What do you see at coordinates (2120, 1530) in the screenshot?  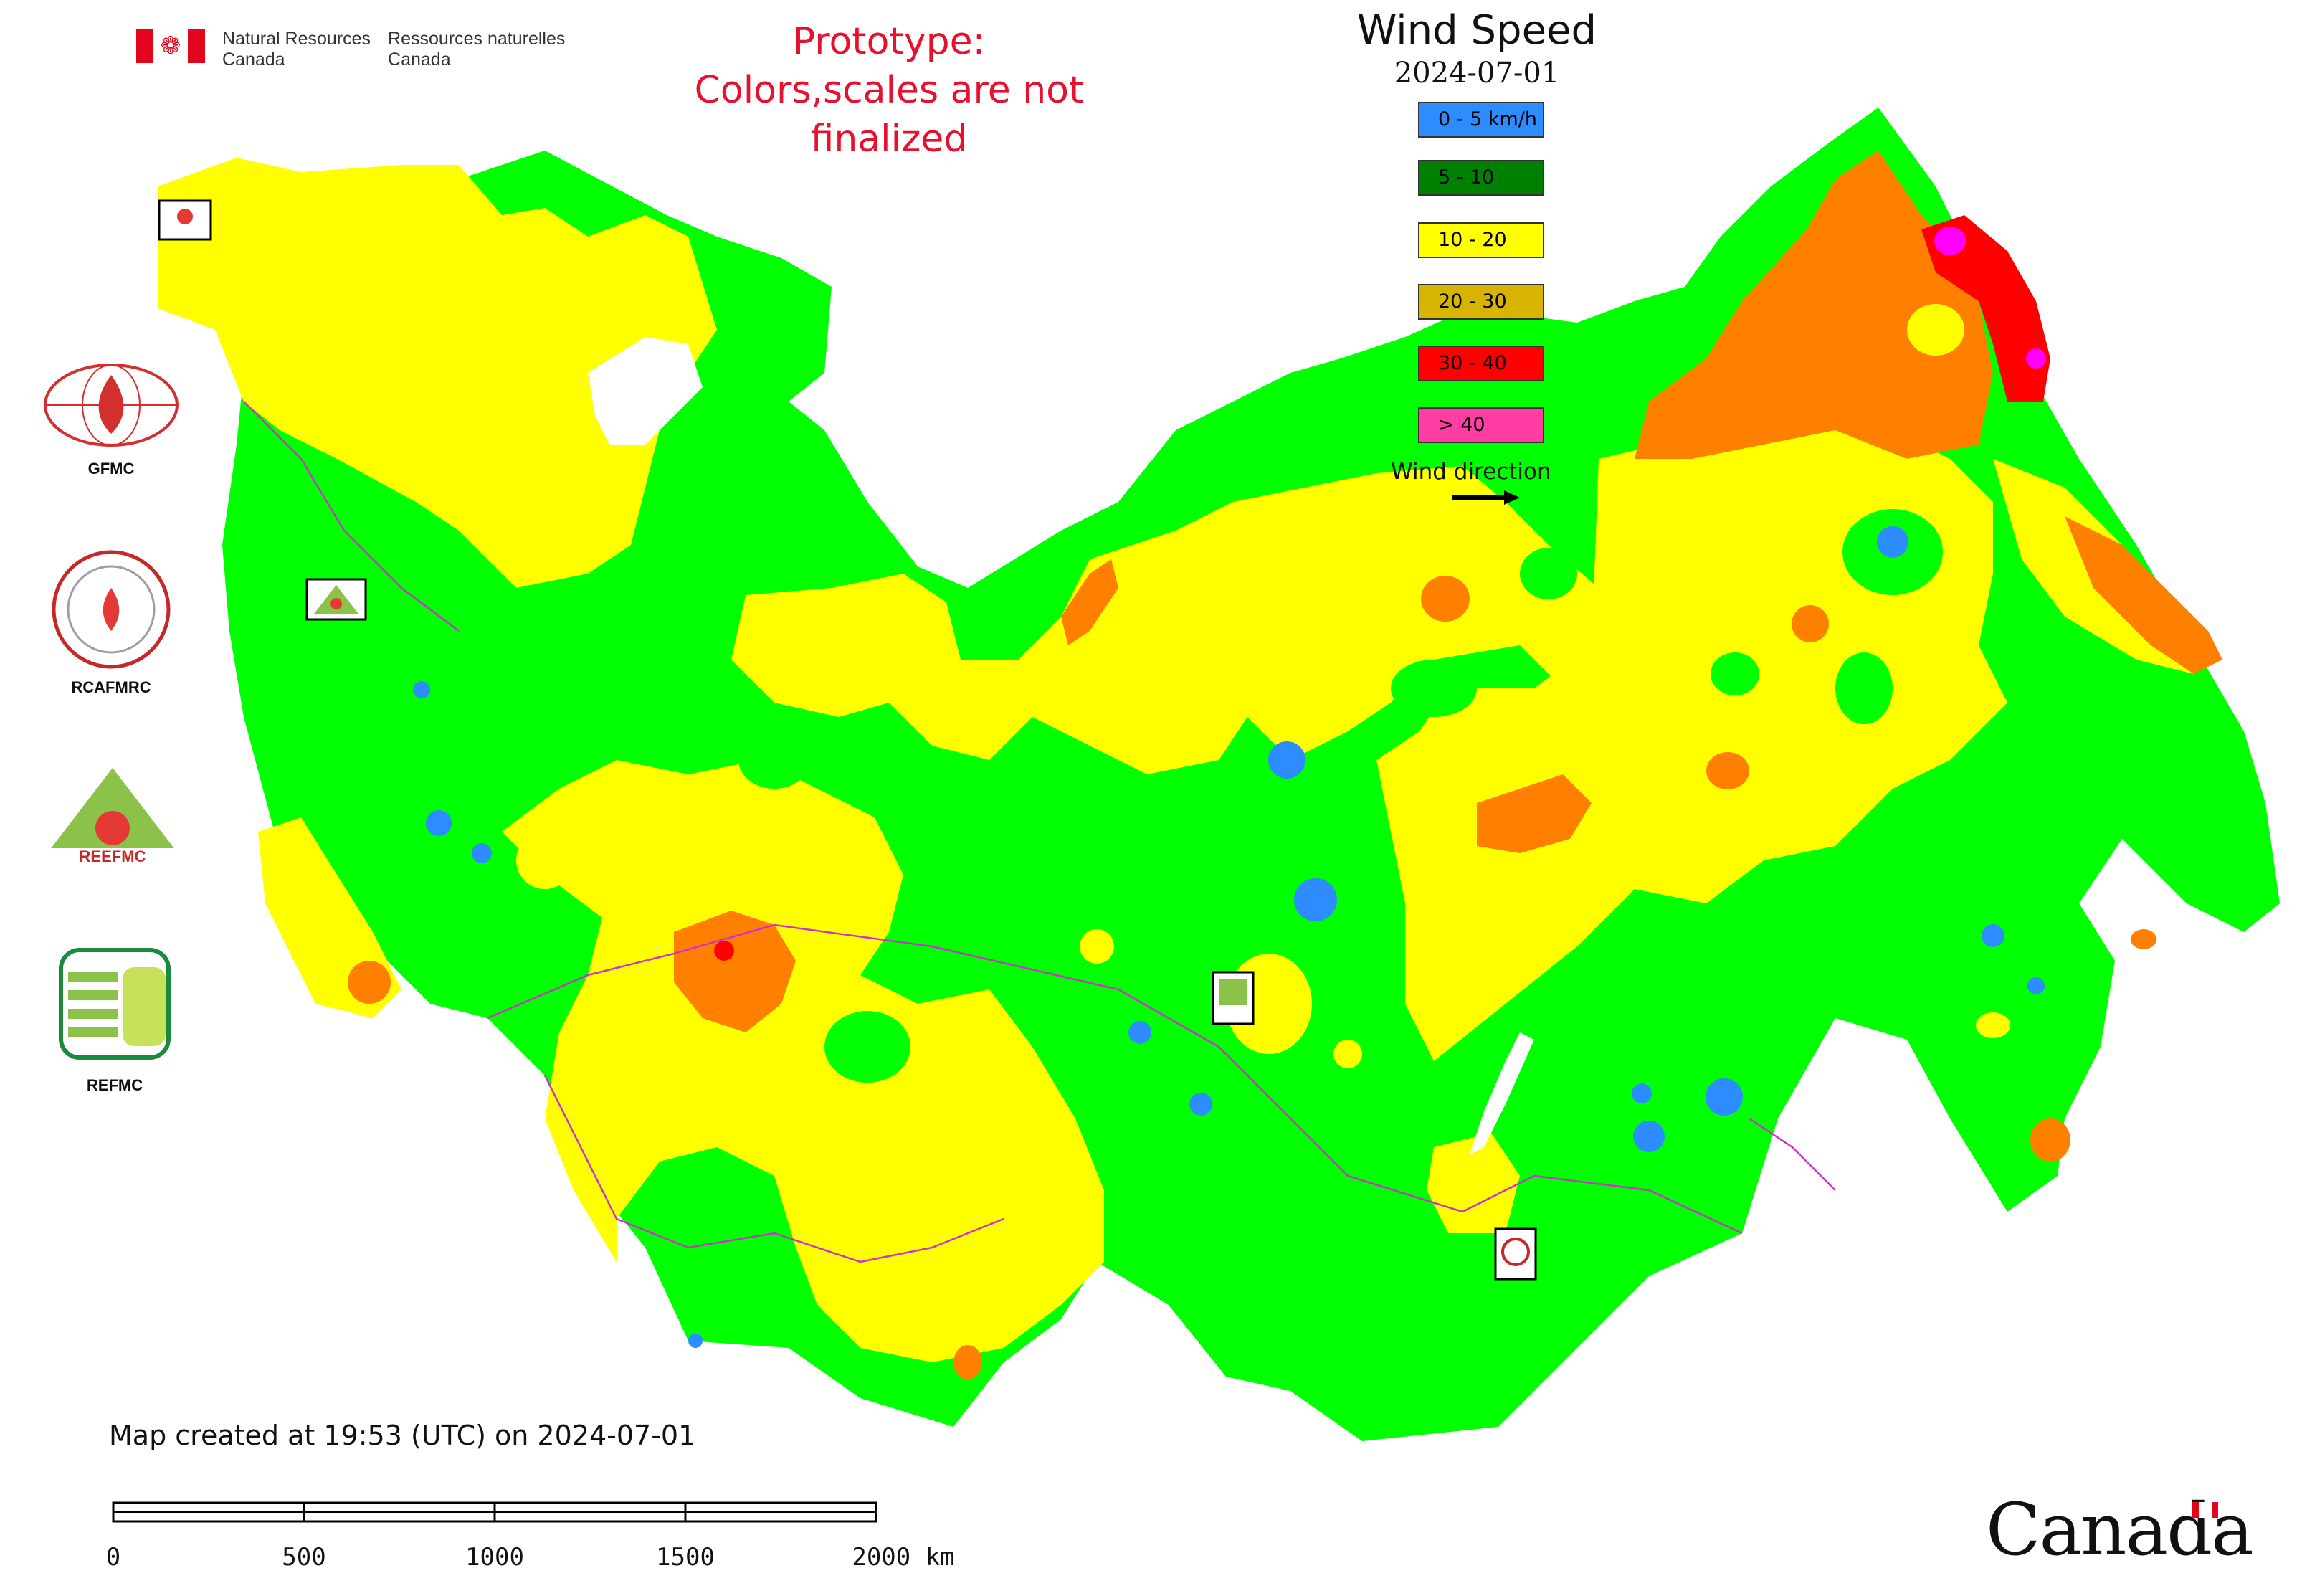 I see `canada-wordmark: Canada` at bounding box center [2120, 1530].